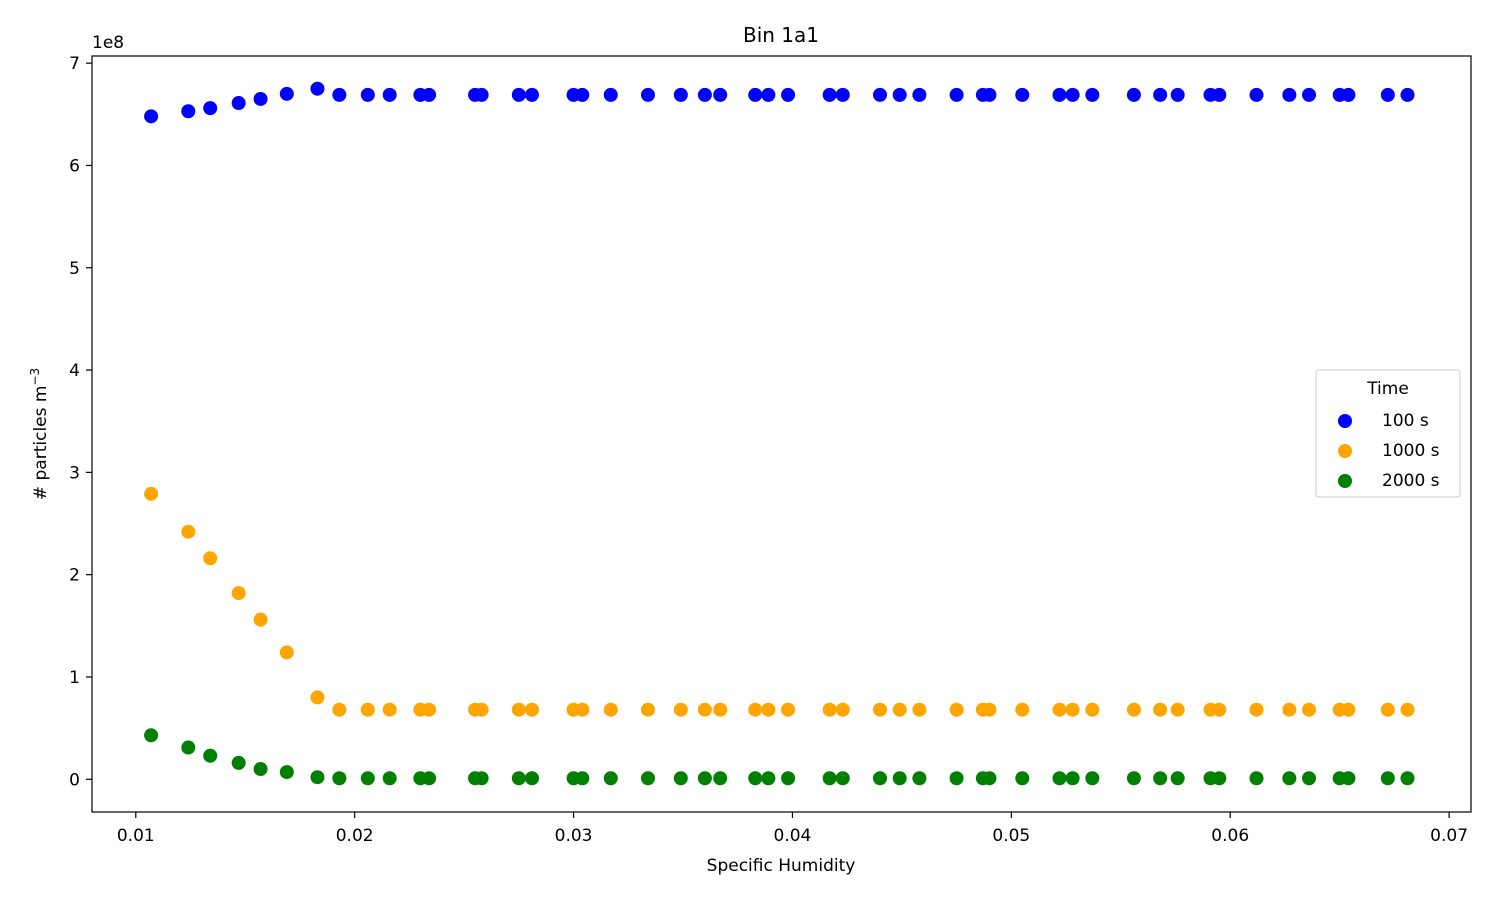  What do you see at coordinates (41, 443) in the screenshot?
I see `y-axis-label-text: # particles m` at bounding box center [41, 443].